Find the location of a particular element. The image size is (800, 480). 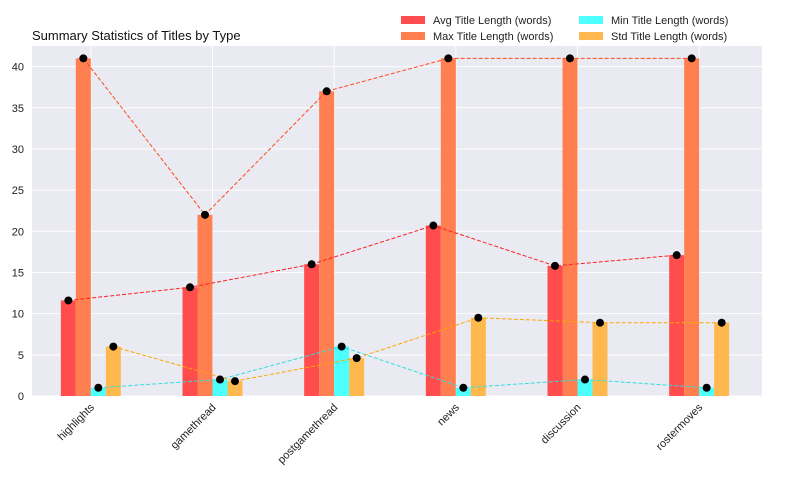

x-tick-label-gamethread: gamethread is located at coordinates (194, 427).